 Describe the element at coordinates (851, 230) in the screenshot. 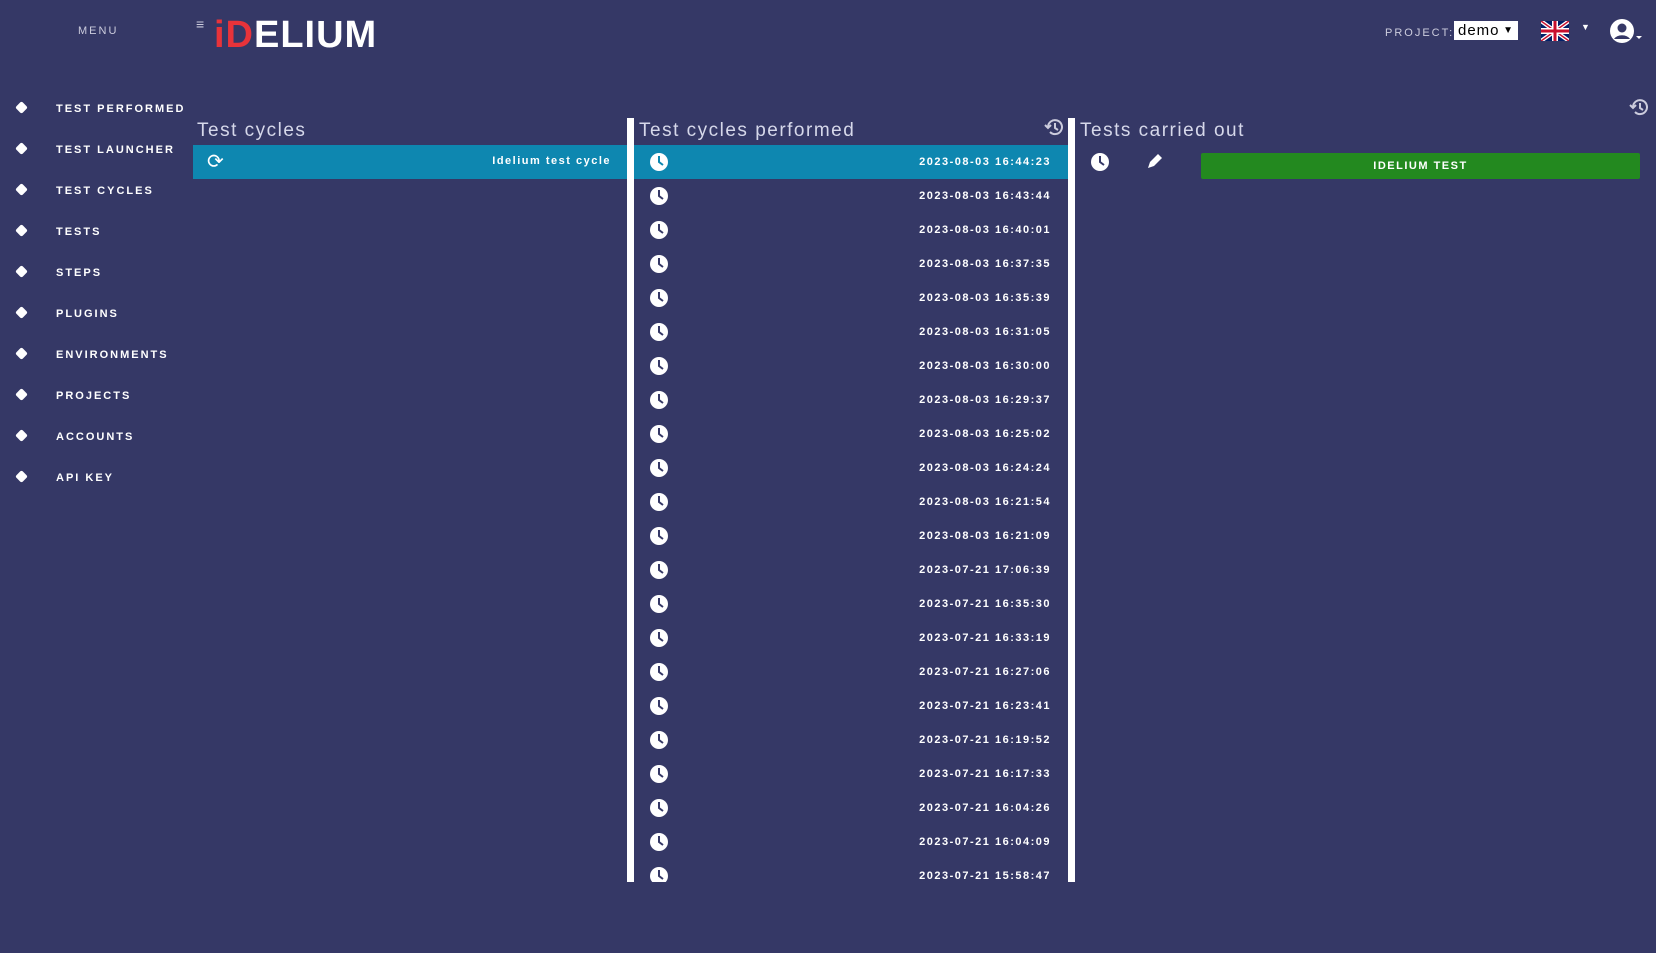

I see `performed-row: 2023-08-03 16:40:01` at that location.